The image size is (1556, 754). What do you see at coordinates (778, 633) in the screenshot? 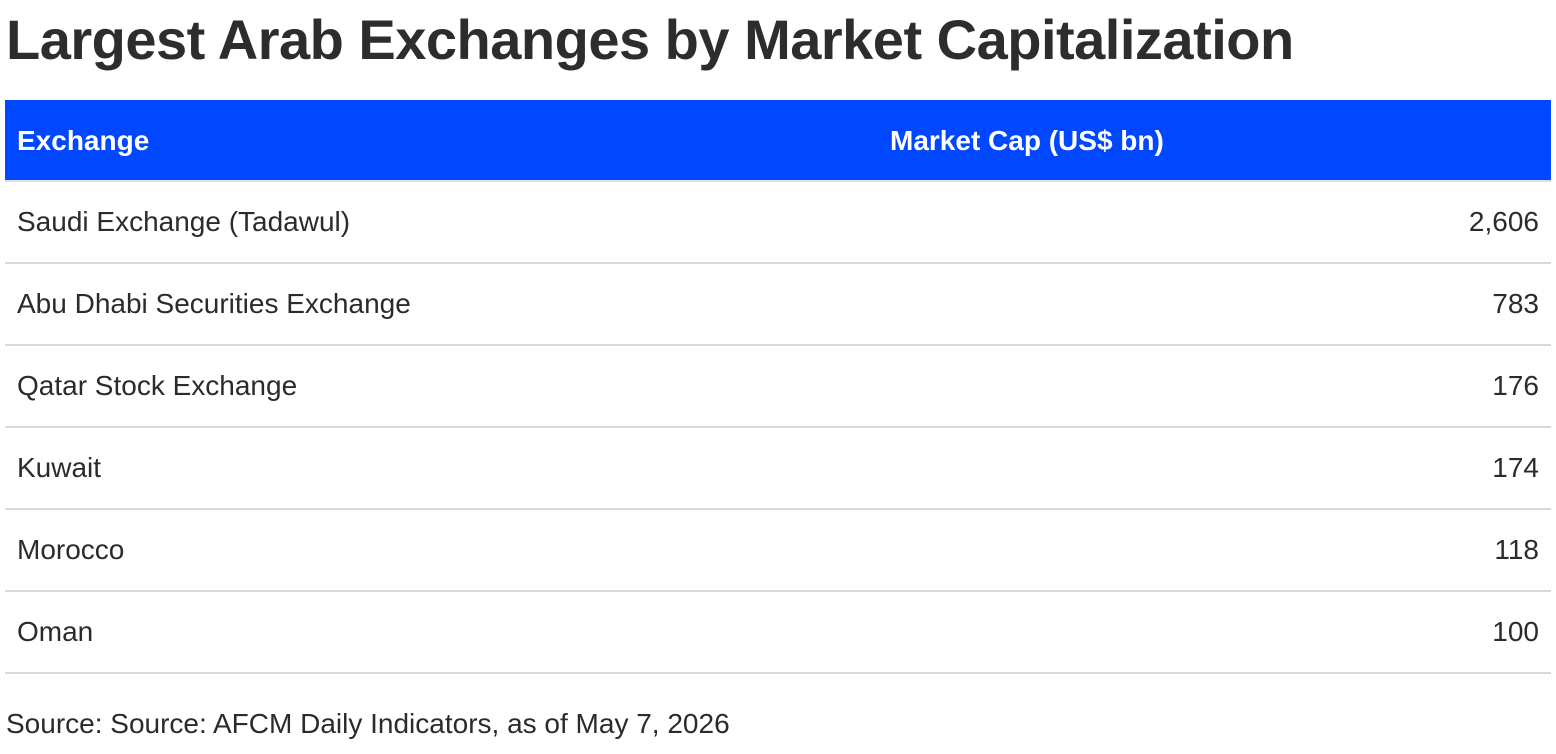
I see `table-row: Oman 100` at bounding box center [778, 633].